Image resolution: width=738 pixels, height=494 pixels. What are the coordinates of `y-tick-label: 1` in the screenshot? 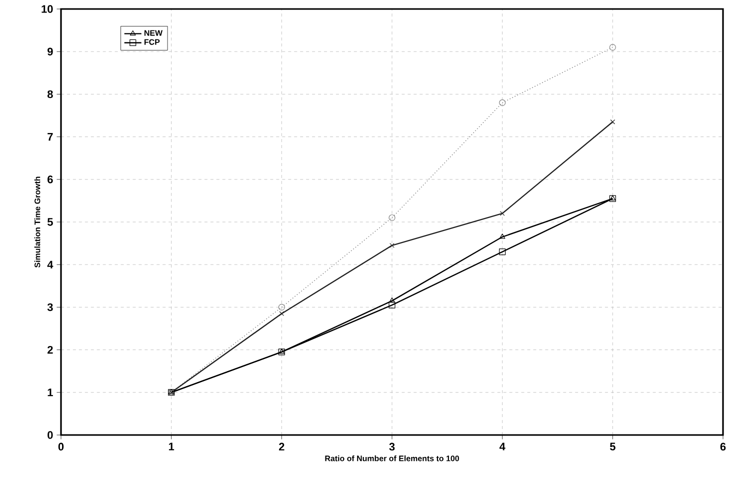 It's located at (50, 392).